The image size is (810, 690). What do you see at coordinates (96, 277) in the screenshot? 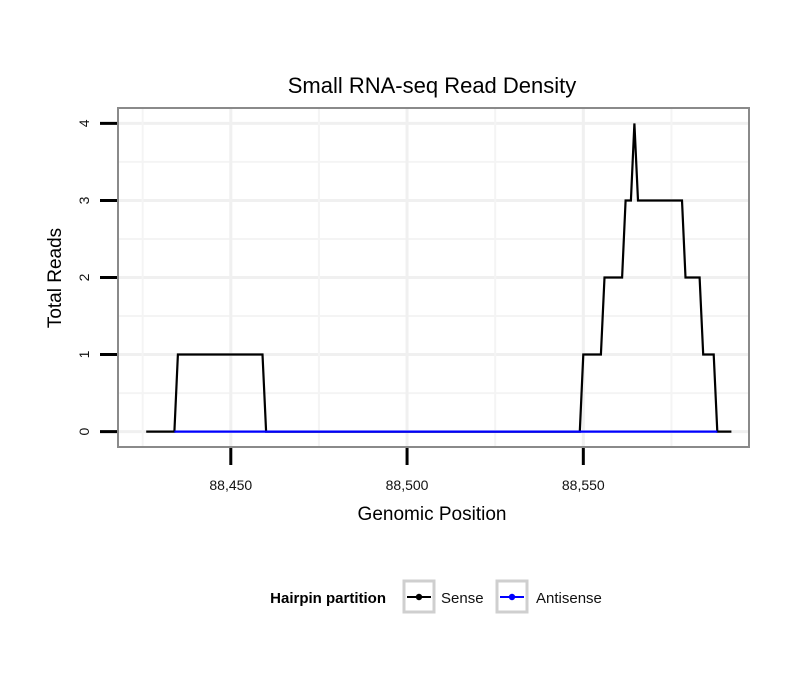
I see `y-axis-ticks: 0 1 2 3 4` at bounding box center [96, 277].